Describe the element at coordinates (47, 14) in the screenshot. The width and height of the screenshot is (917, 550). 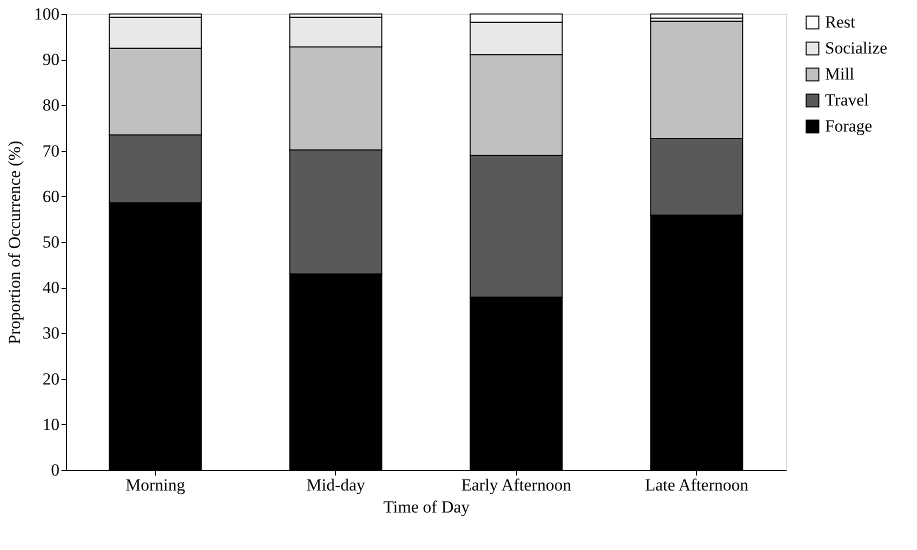
I see `y-tick-label: 100` at that location.